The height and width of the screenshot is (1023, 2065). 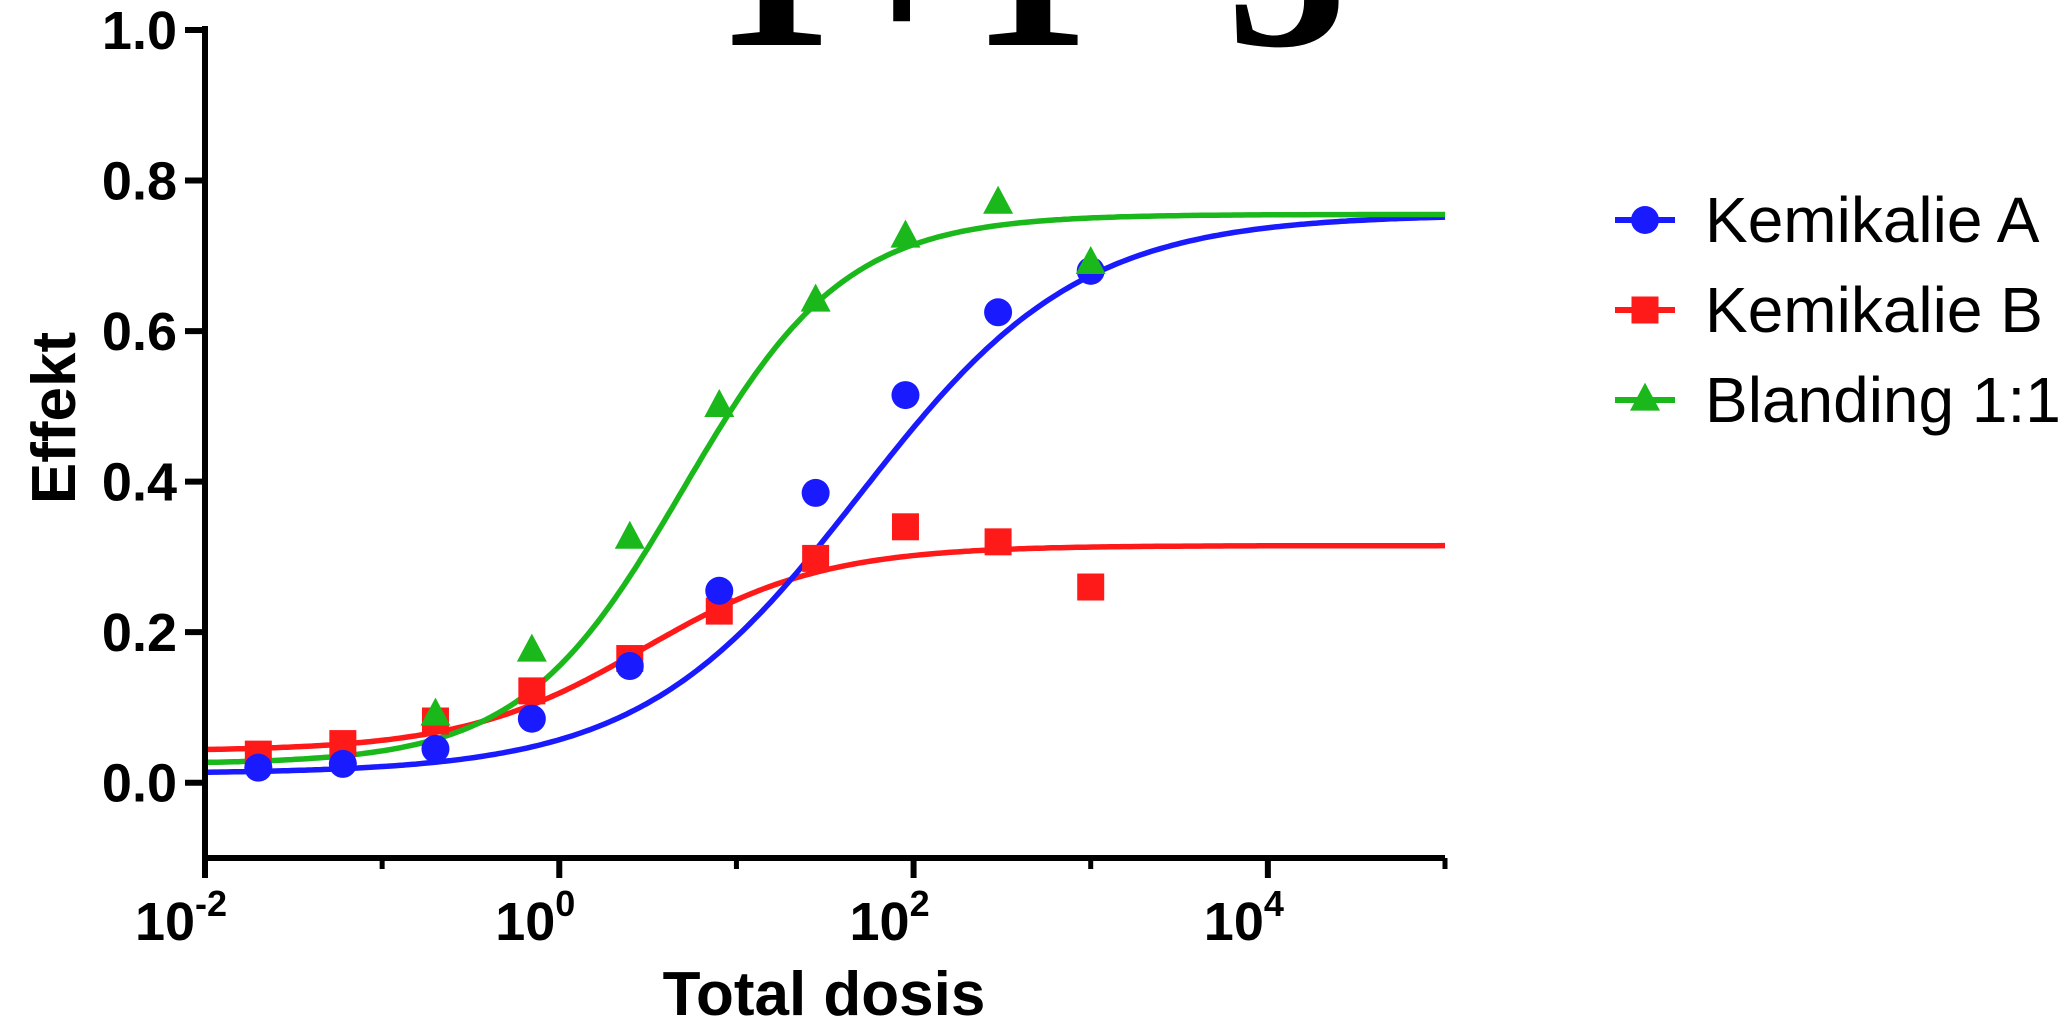 I want to click on legend-entry: Kemikalie B, so click(x=1829, y=310).